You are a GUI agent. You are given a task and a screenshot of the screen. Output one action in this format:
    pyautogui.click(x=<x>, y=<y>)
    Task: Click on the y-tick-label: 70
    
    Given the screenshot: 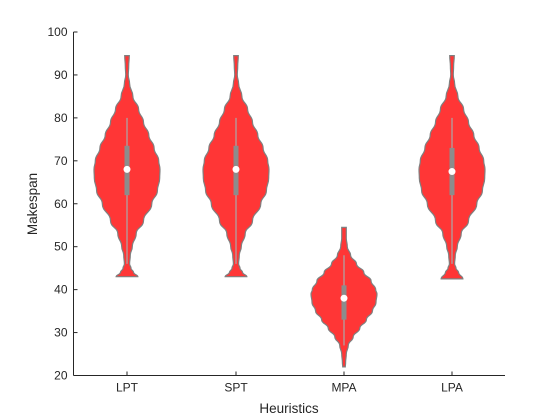 What is the action you would take?
    pyautogui.click(x=61, y=161)
    